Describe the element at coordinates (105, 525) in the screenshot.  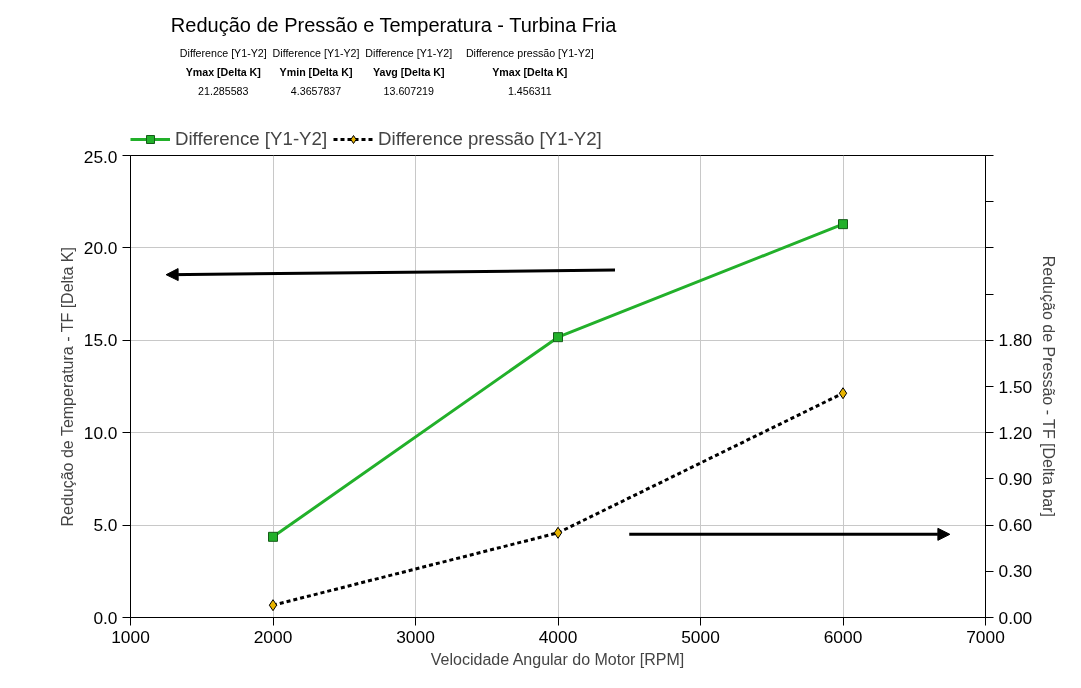
I see `y-tick-label: 5.0` at that location.